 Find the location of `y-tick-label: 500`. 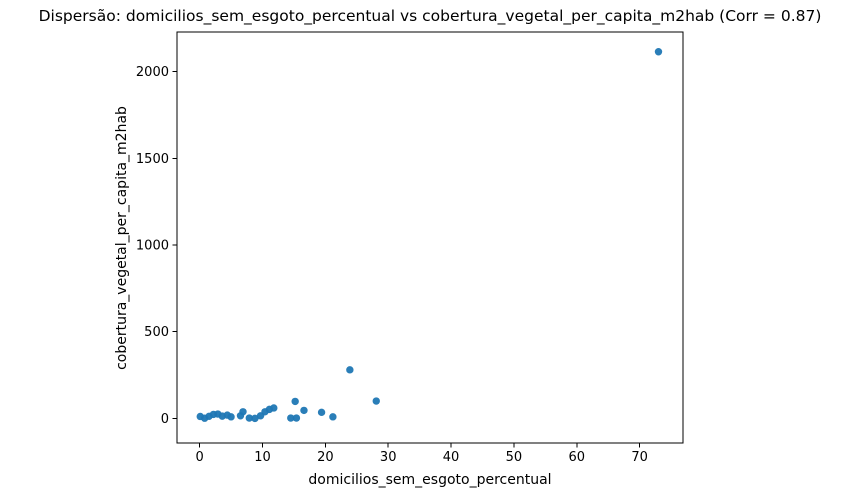

y-tick-label: 500 is located at coordinates (156, 332).